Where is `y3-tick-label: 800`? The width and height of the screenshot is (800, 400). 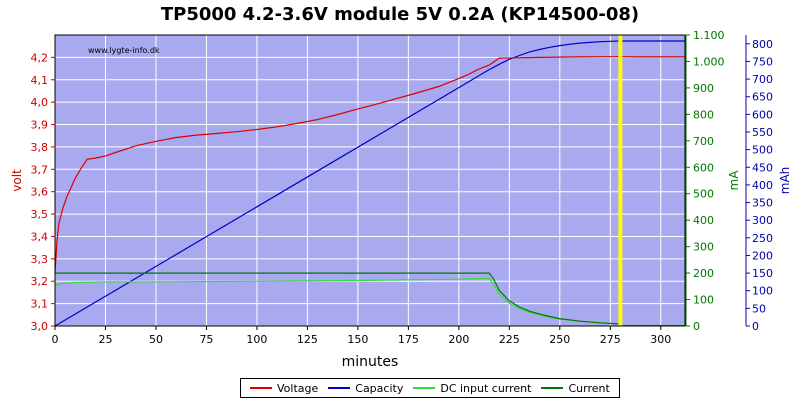
y3-tick-label: 800 is located at coordinates (762, 44).